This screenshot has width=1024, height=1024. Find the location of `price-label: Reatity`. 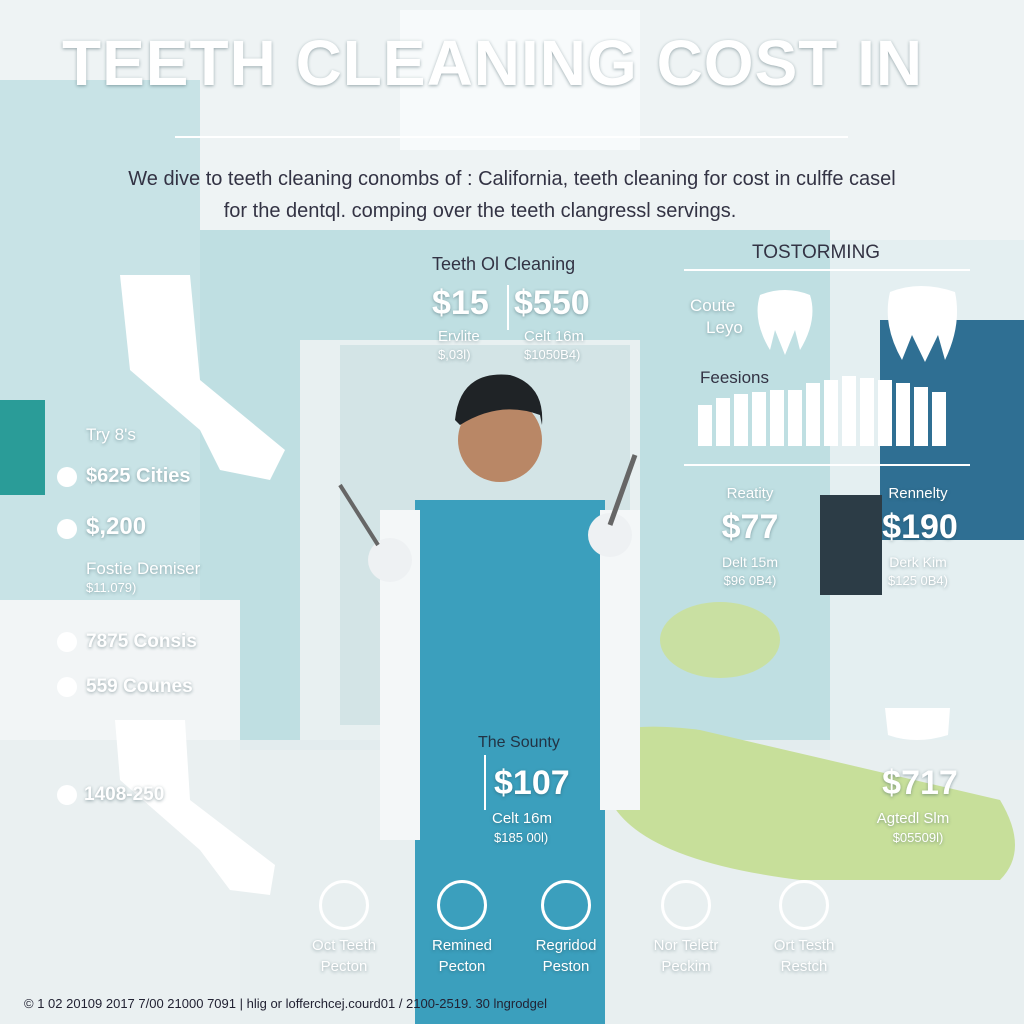

price-label: Reatity is located at coordinates (750, 493).